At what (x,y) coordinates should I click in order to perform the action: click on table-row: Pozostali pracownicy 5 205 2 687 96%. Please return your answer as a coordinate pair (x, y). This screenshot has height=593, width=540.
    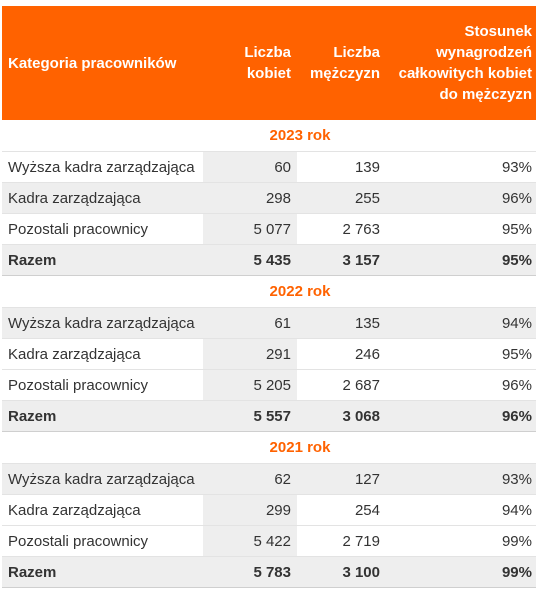
    Looking at the image, I should click on (269, 384).